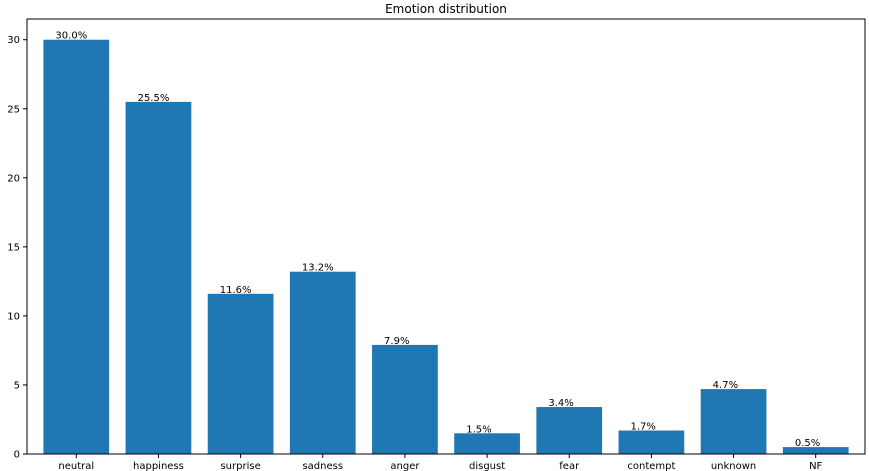 The height and width of the screenshot is (471, 869). What do you see at coordinates (158, 277) in the screenshot?
I see `bar-happiness` at bounding box center [158, 277].